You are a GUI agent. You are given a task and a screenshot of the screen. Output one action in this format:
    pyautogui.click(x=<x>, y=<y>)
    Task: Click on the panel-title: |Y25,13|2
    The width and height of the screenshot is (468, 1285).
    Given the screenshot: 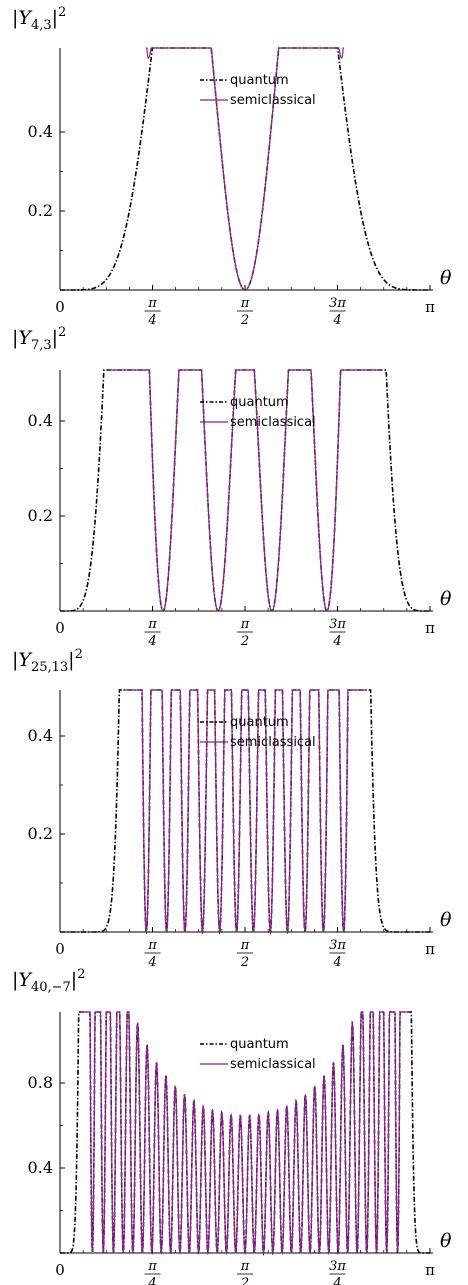 What is the action you would take?
    pyautogui.click(x=47, y=661)
    